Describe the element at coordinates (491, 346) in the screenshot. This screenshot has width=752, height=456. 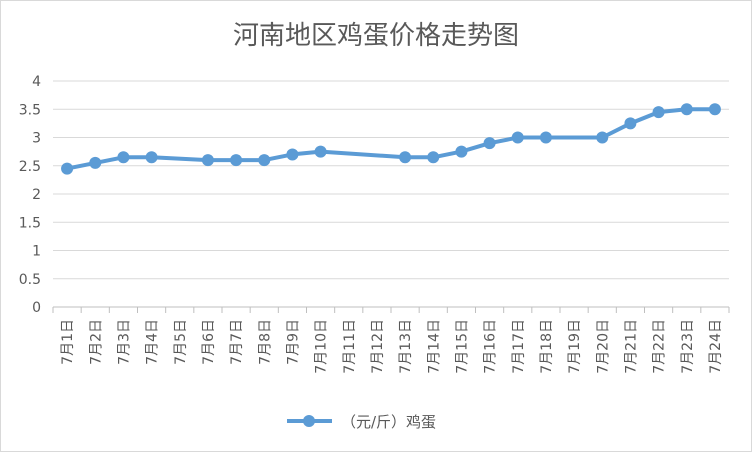
I see `x-tick-label: 7月16日` at that location.